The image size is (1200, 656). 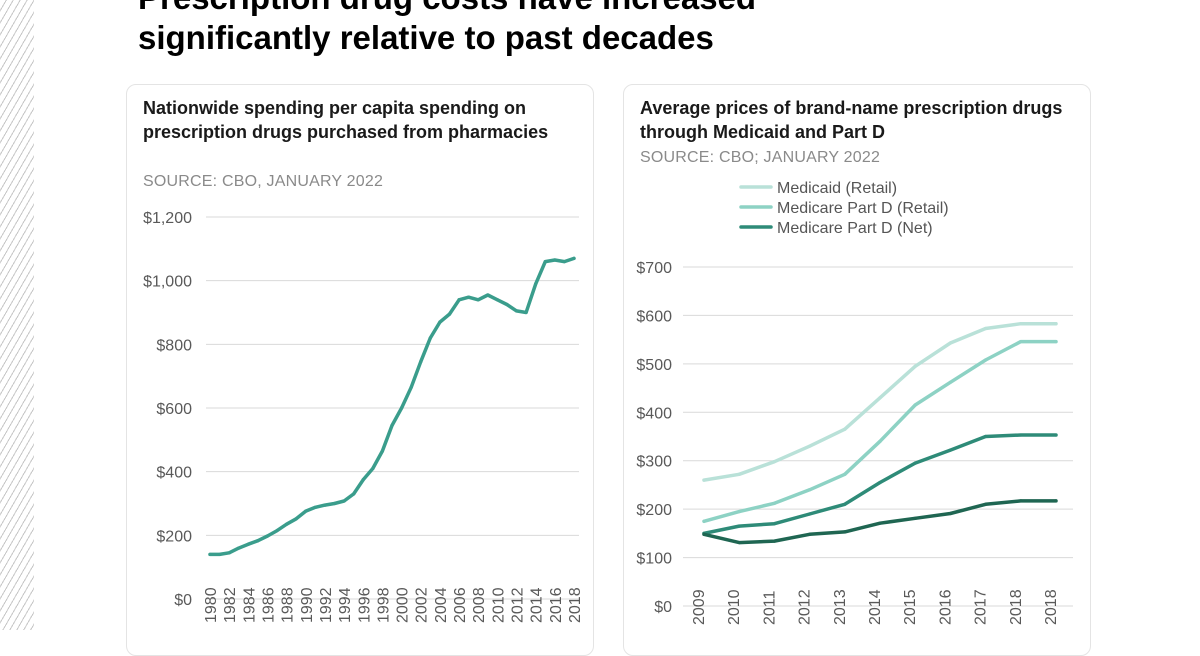 I want to click on x-tick-label: 2006, so click(x=460, y=605).